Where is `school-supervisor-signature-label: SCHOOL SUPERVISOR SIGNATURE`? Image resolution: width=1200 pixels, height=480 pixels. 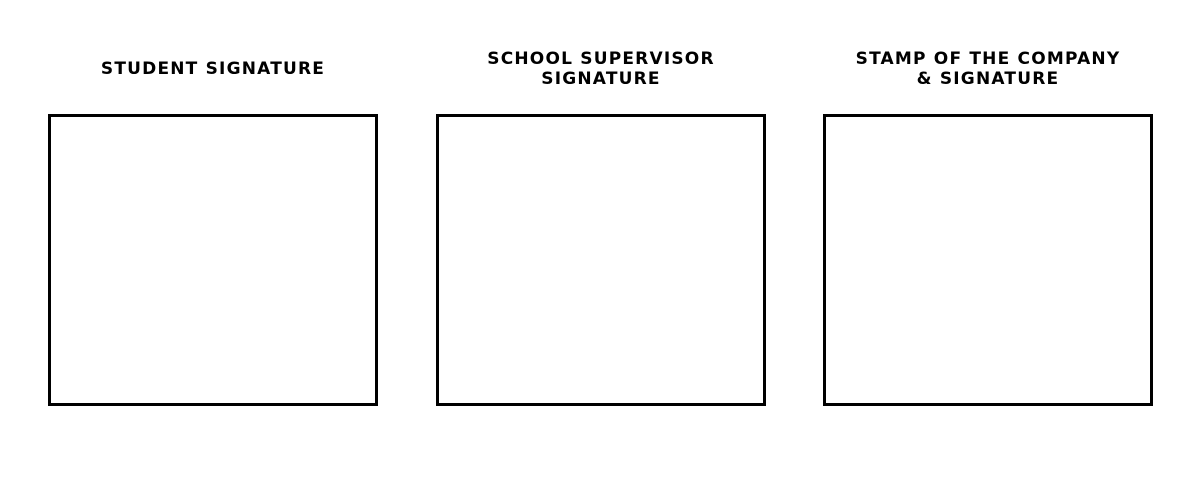 school-supervisor-signature-label: SCHOOL SUPERVISOR SIGNATURE is located at coordinates (601, 69).